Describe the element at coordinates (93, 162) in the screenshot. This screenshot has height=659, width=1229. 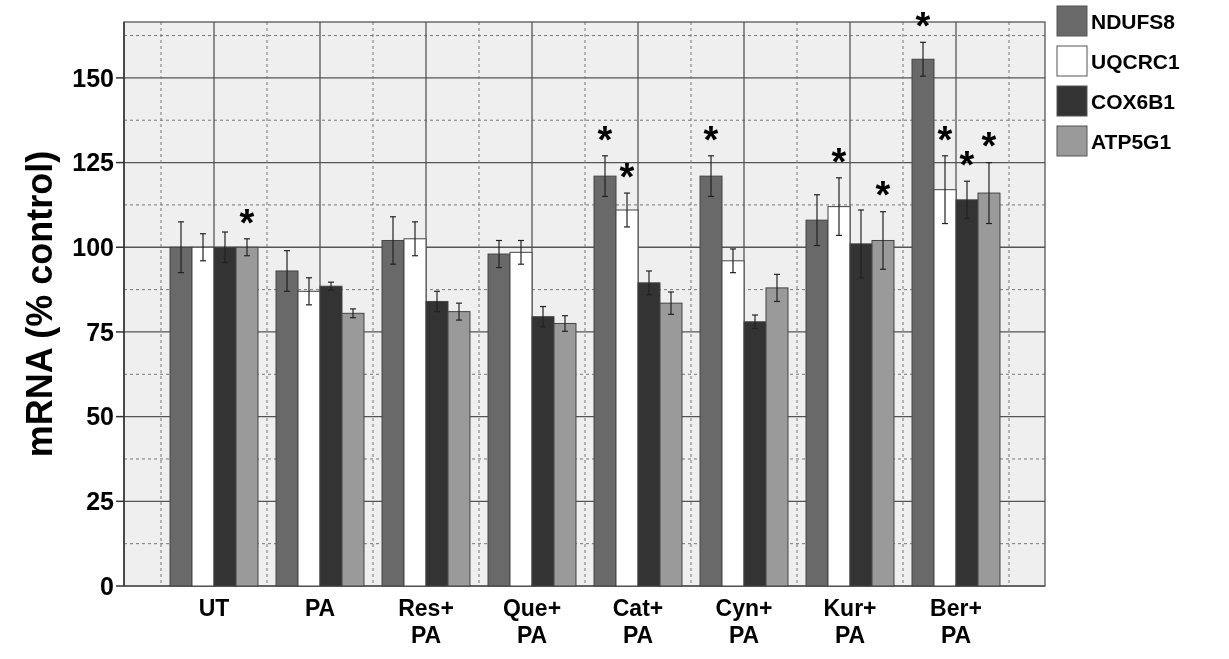
I see `y-tick-label: 125` at that location.